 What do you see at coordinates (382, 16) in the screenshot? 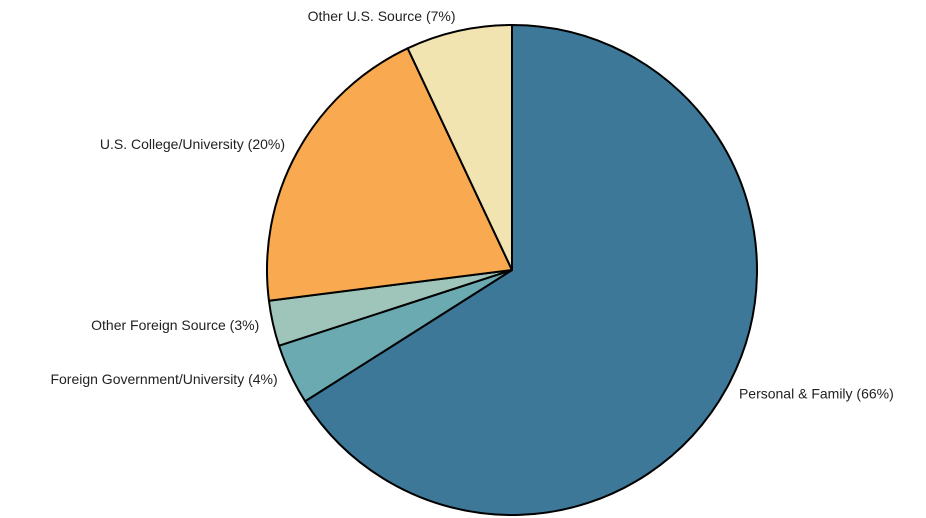
I see `slice-label: Other U.S. Source (7%)` at bounding box center [382, 16].